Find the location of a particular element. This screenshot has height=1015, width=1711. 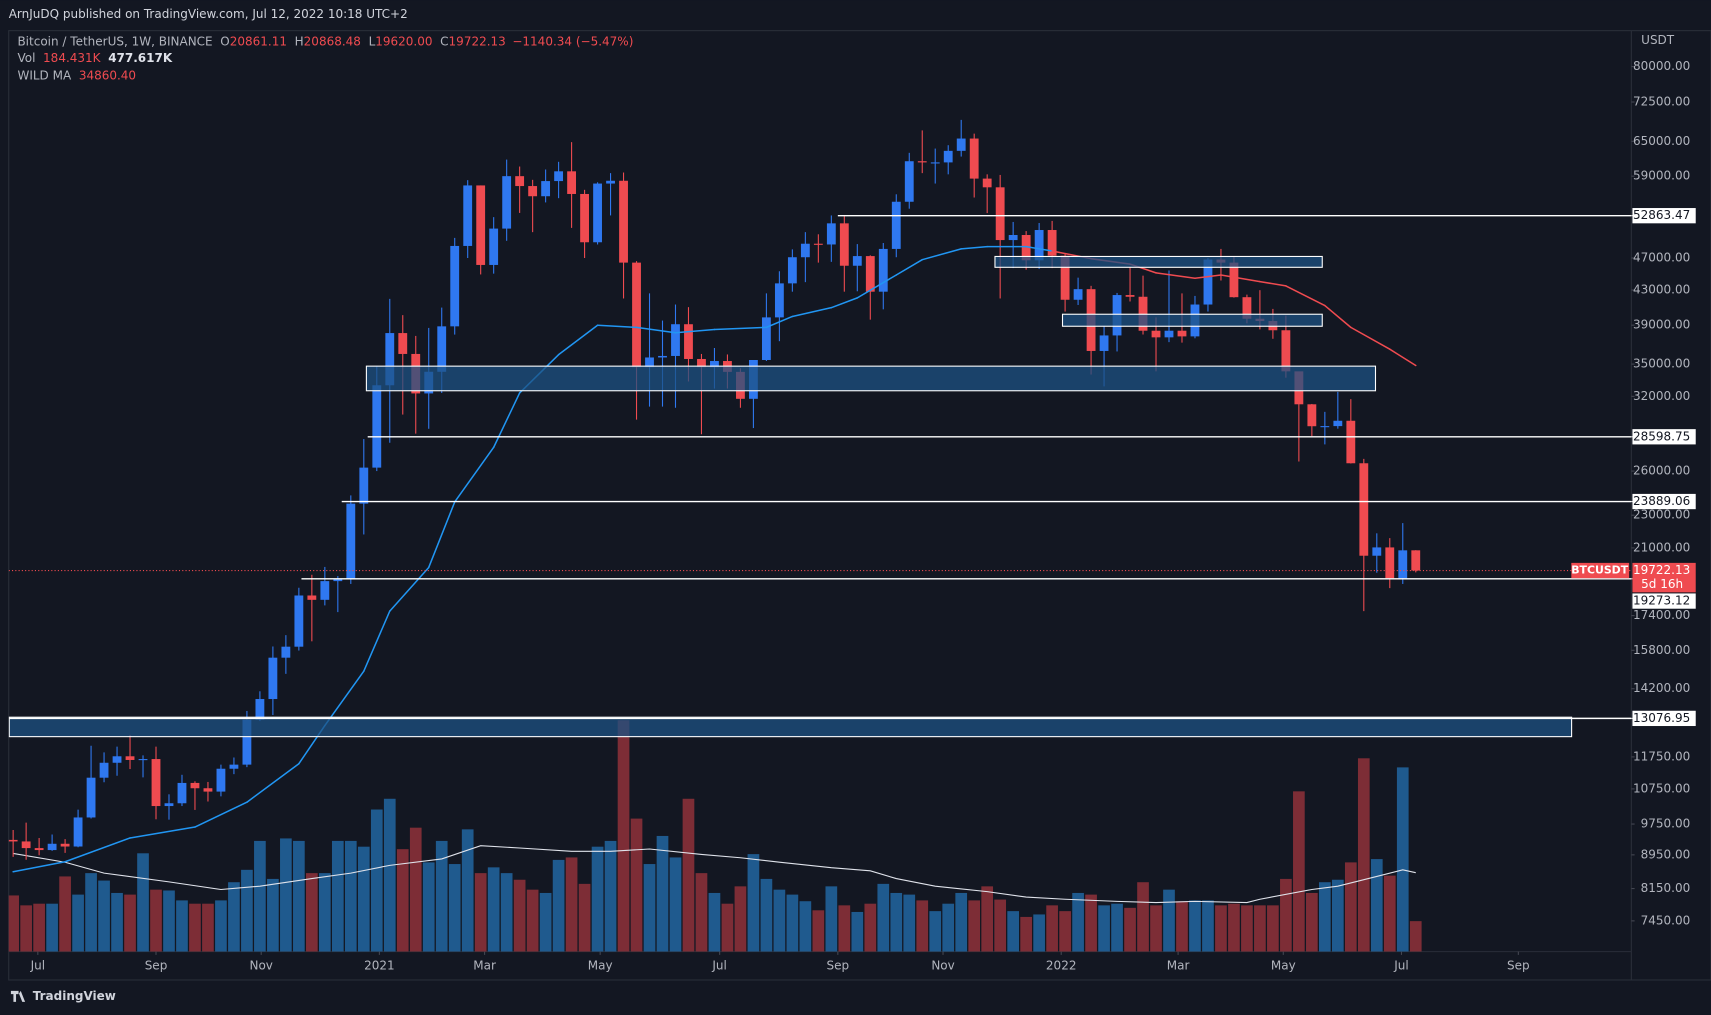

volume-ma-line is located at coordinates (714, 874).